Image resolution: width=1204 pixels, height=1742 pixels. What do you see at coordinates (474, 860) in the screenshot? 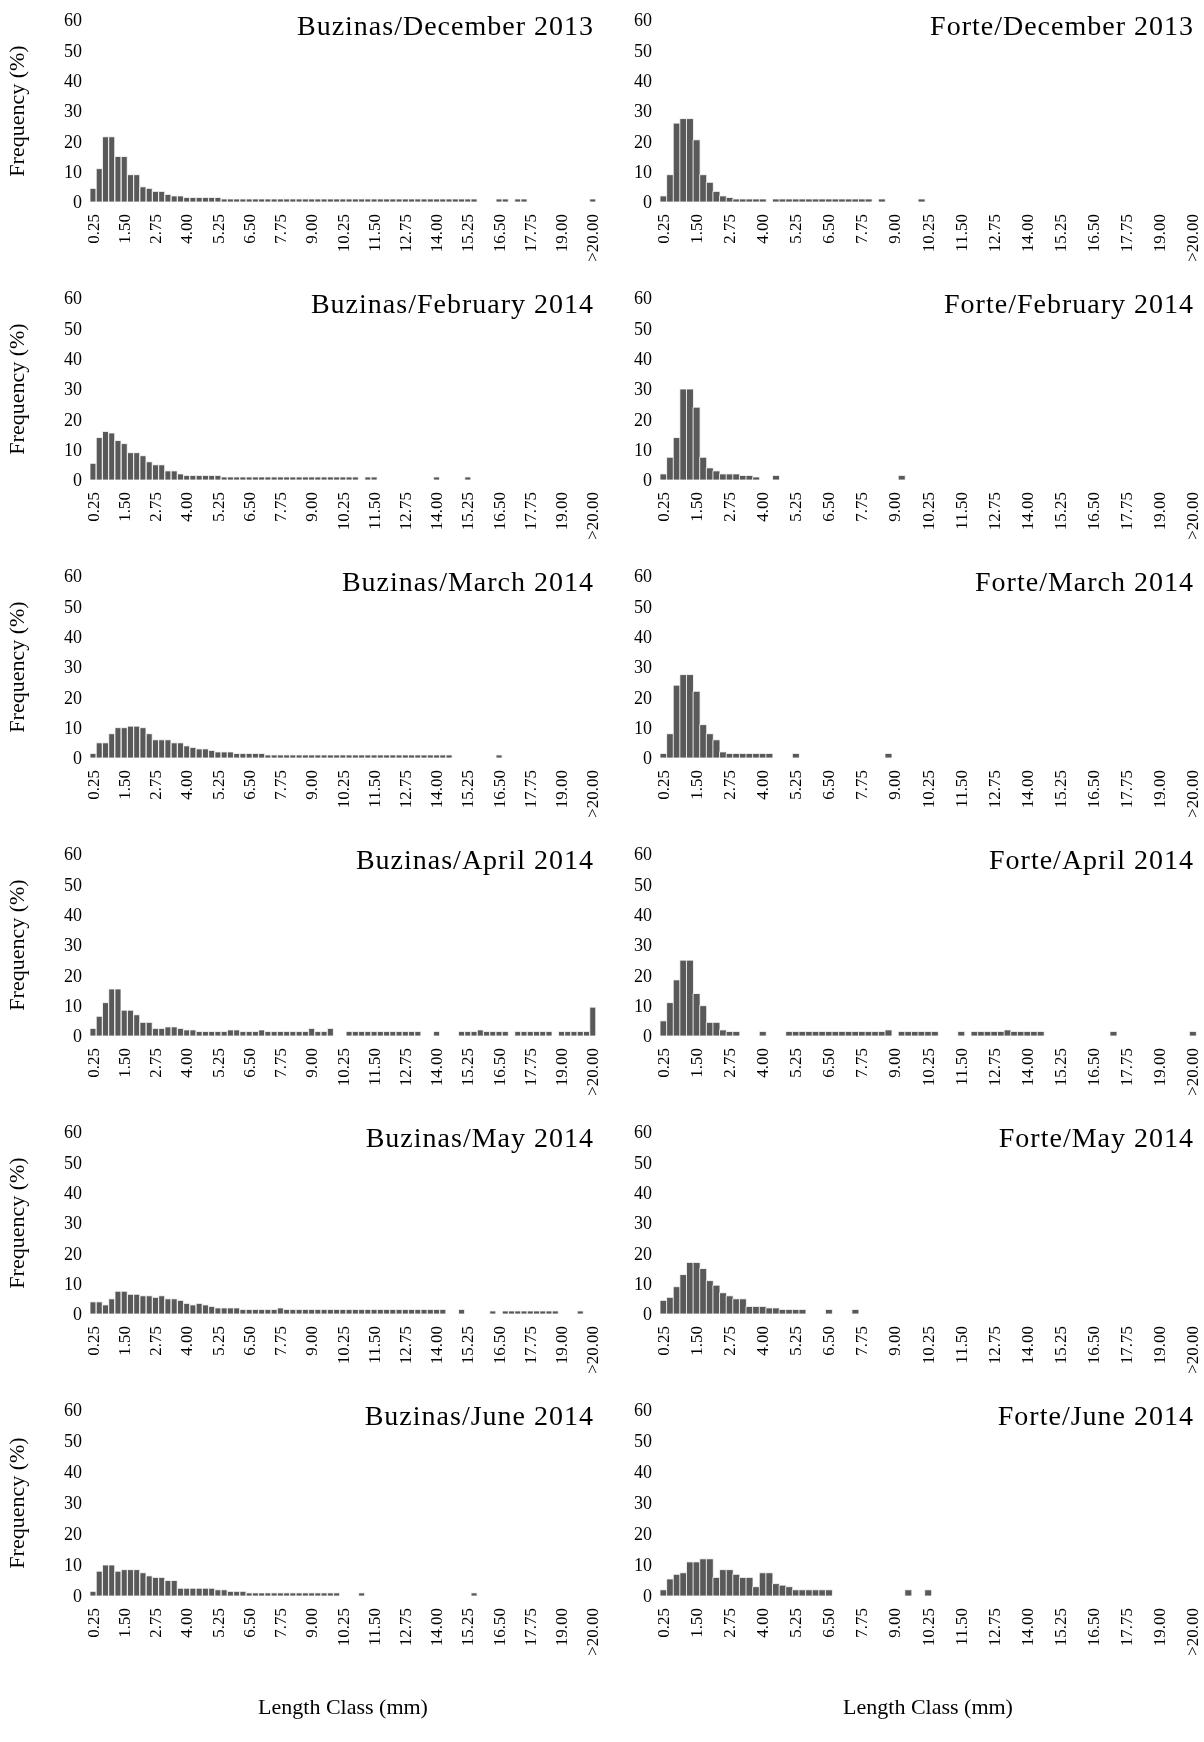
I see `chart-title: Buzinas/April 2014` at bounding box center [474, 860].